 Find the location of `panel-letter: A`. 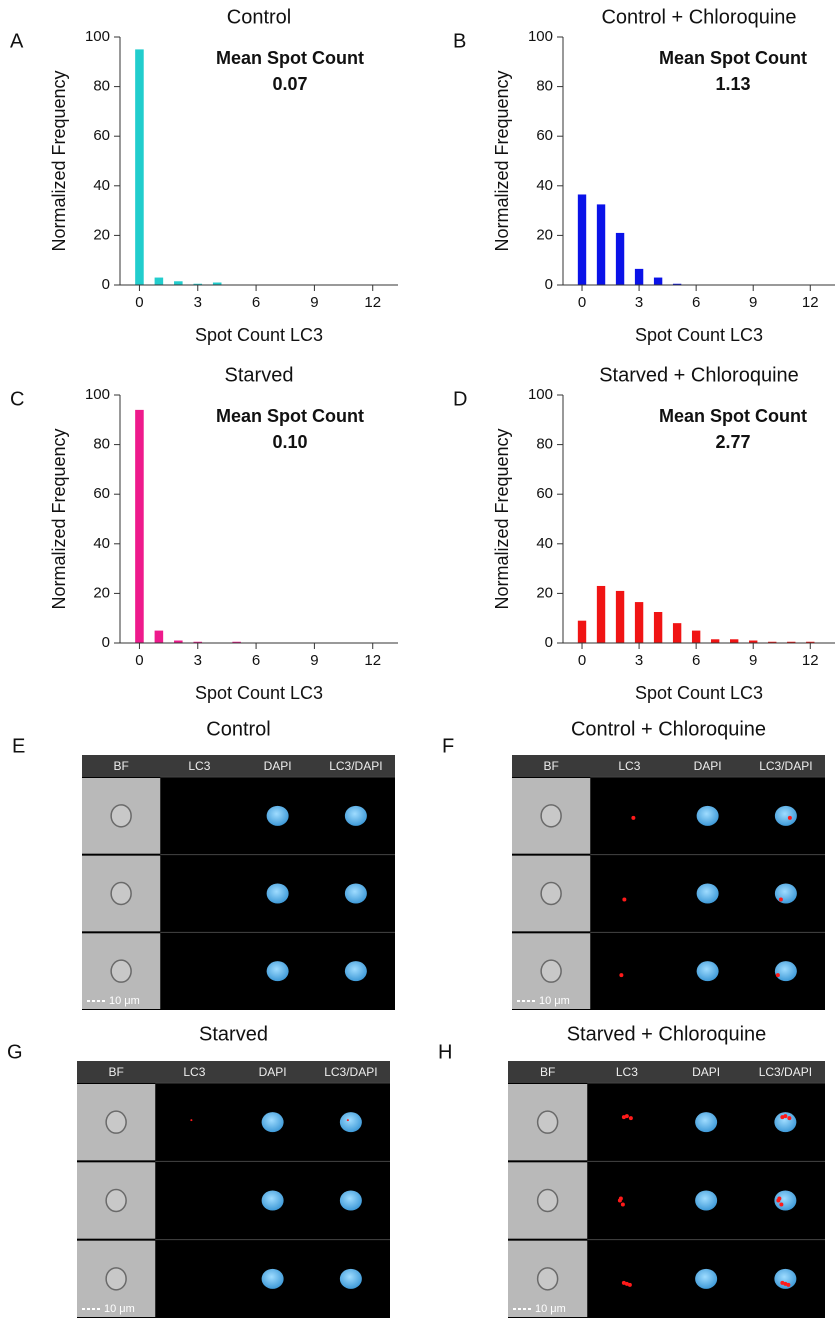

panel-letter: A is located at coordinates (17, 41).